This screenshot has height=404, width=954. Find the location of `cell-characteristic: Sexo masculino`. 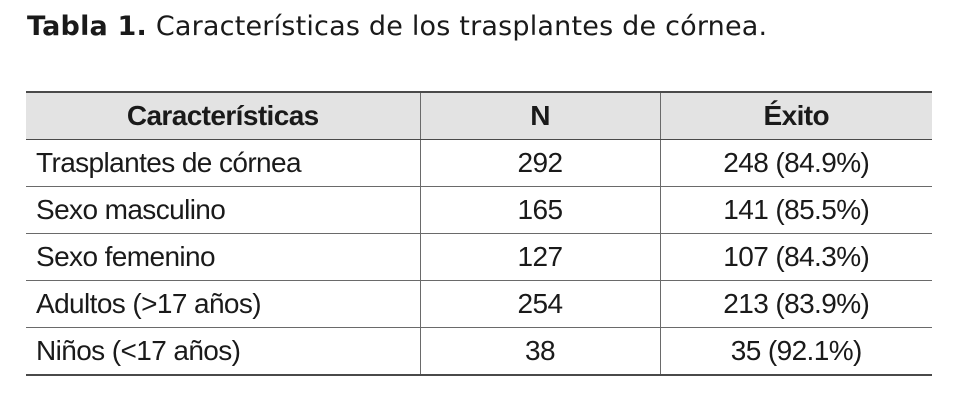

cell-characteristic: Sexo masculino is located at coordinates (223, 210).